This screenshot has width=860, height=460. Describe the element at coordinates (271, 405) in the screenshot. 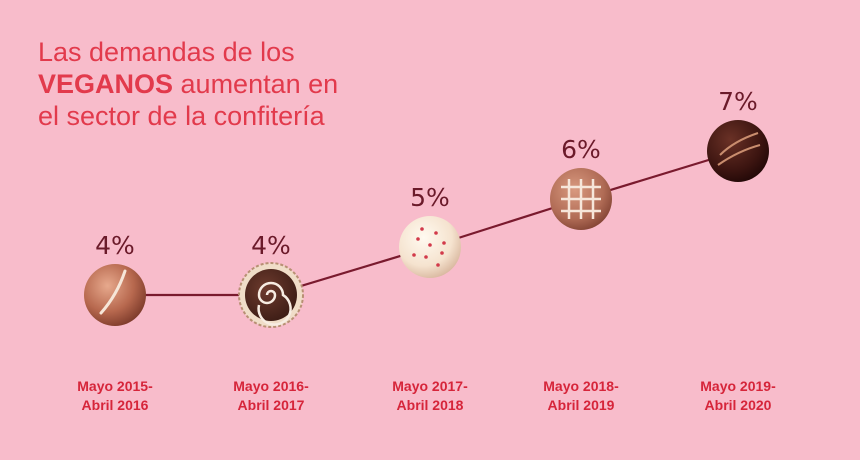

I see `category-label-line: Abril 2017` at that location.